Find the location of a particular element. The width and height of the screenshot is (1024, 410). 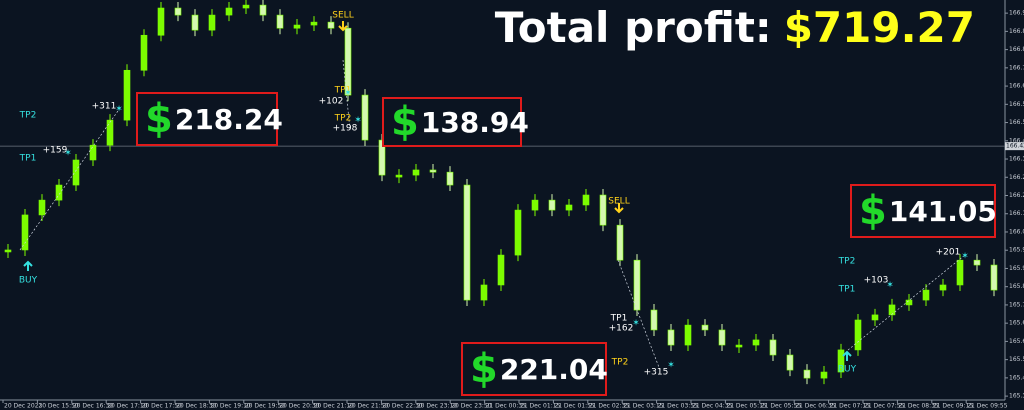

y-tick-label: 166.445 is located at coordinates (1016, 140).